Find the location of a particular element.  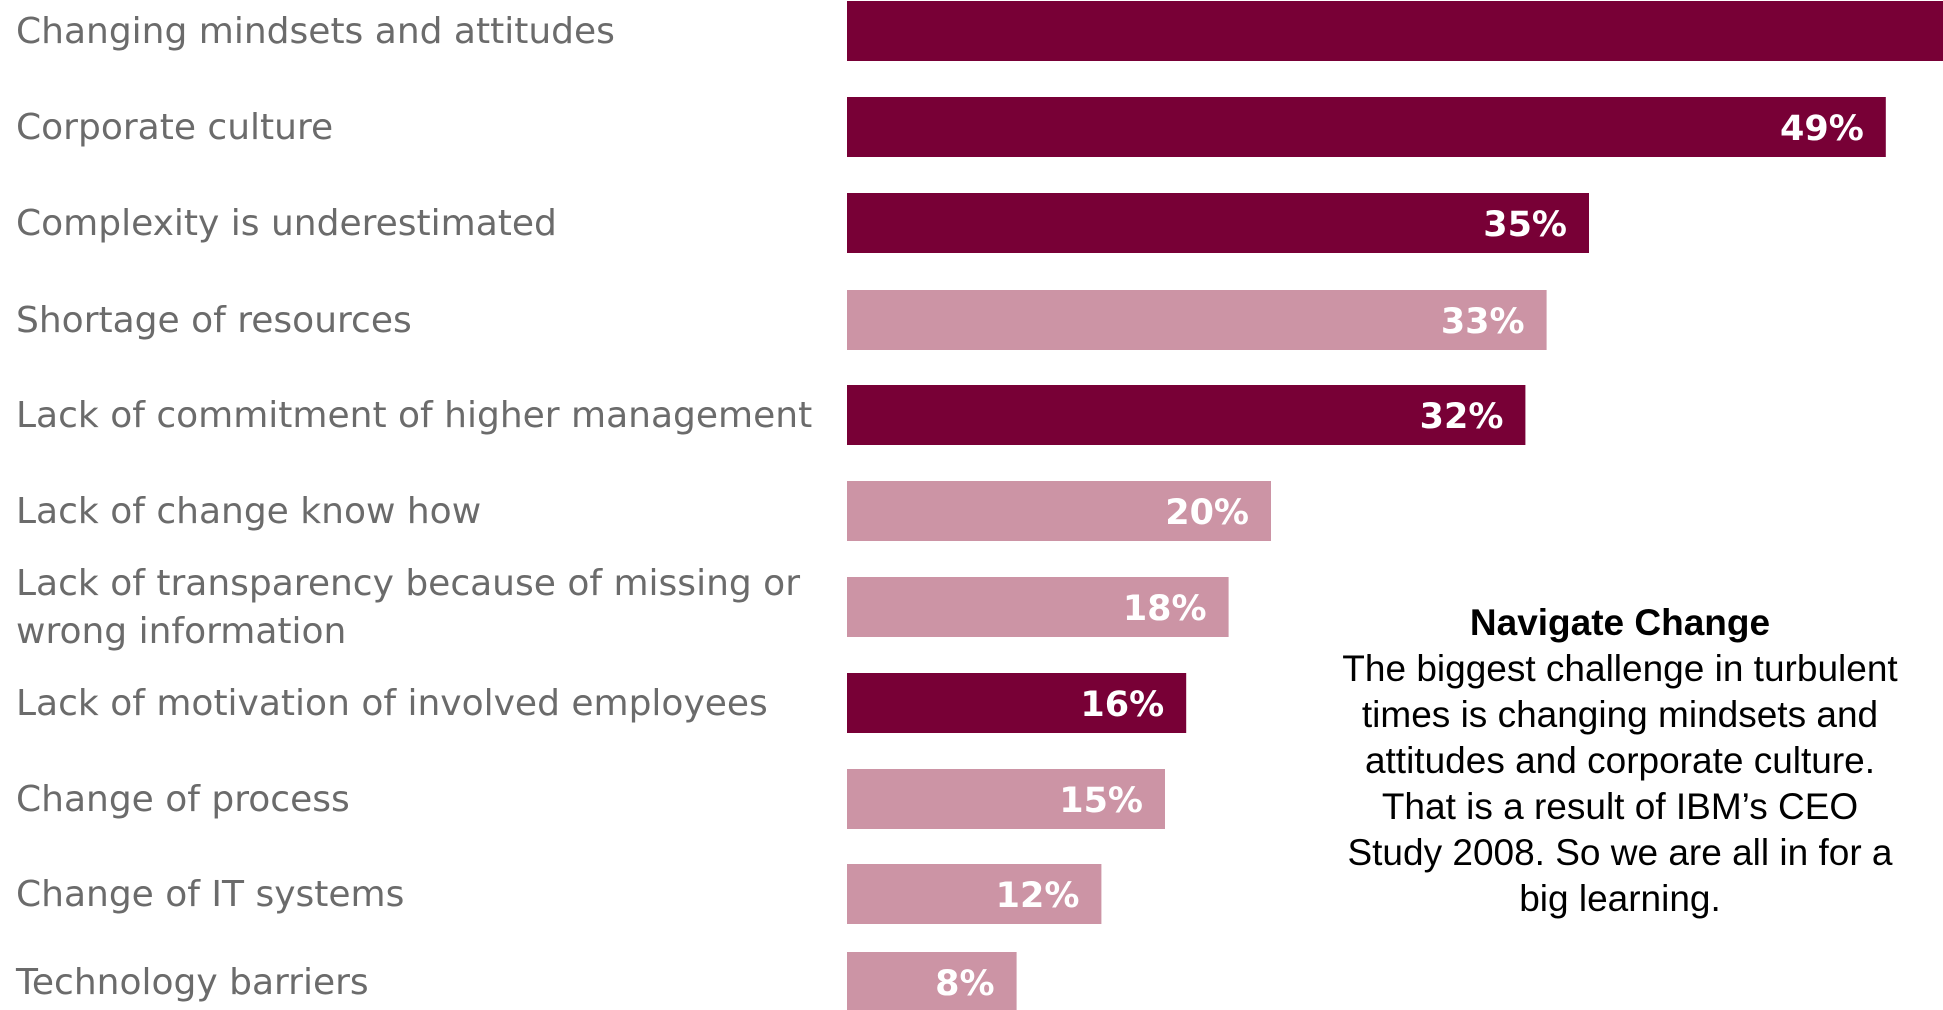

category-label-4: Shortage of resources is located at coordinates (214, 320).